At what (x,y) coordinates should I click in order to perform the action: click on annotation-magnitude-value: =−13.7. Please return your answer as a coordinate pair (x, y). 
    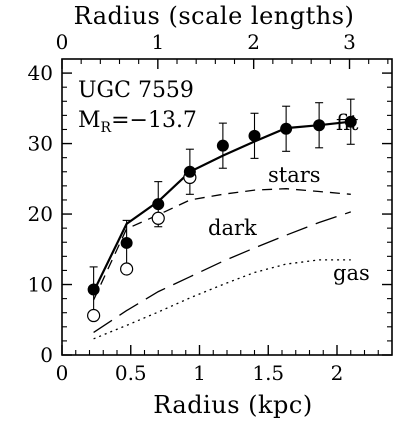
    Looking at the image, I should click on (154, 120).